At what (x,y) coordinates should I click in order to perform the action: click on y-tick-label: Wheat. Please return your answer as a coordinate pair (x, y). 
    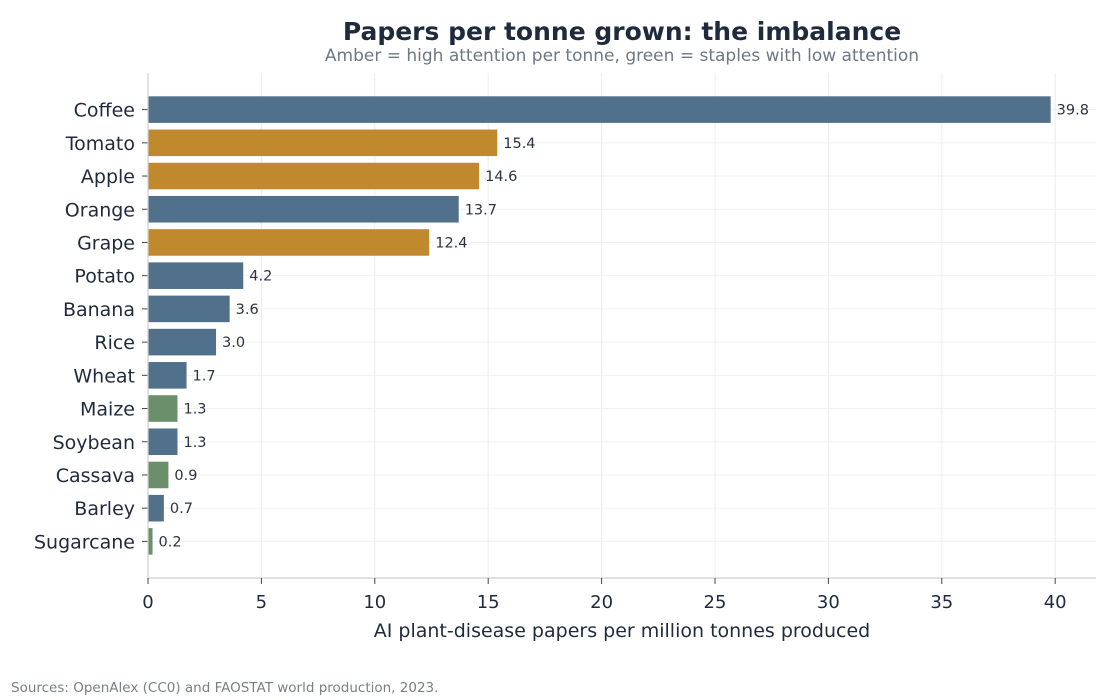
    Looking at the image, I should click on (104, 376).